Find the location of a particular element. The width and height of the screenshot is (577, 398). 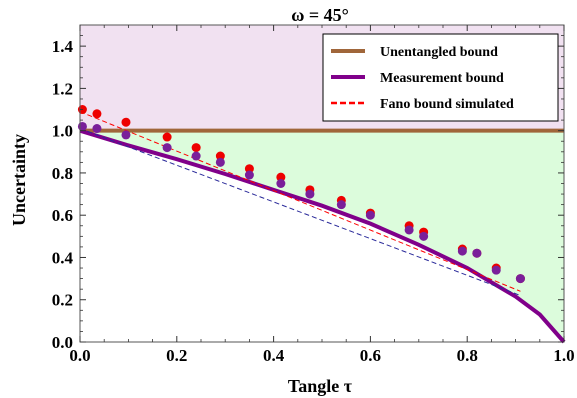

y-tick-label: 1.4 is located at coordinates (63, 46).